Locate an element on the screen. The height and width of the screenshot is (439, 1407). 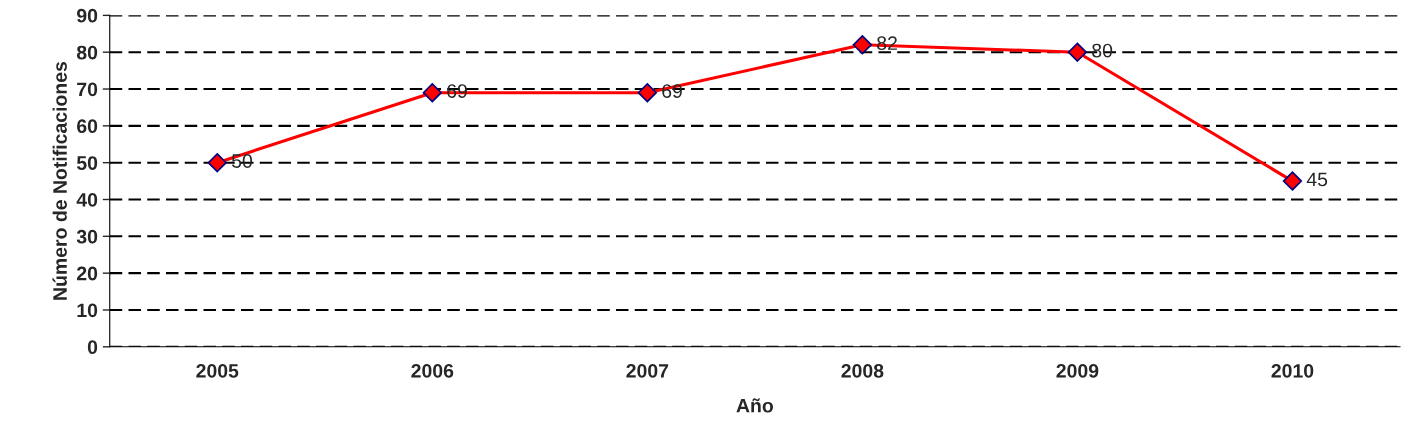
y-axis-title: Número de Notificaciones is located at coordinates (59, 180).